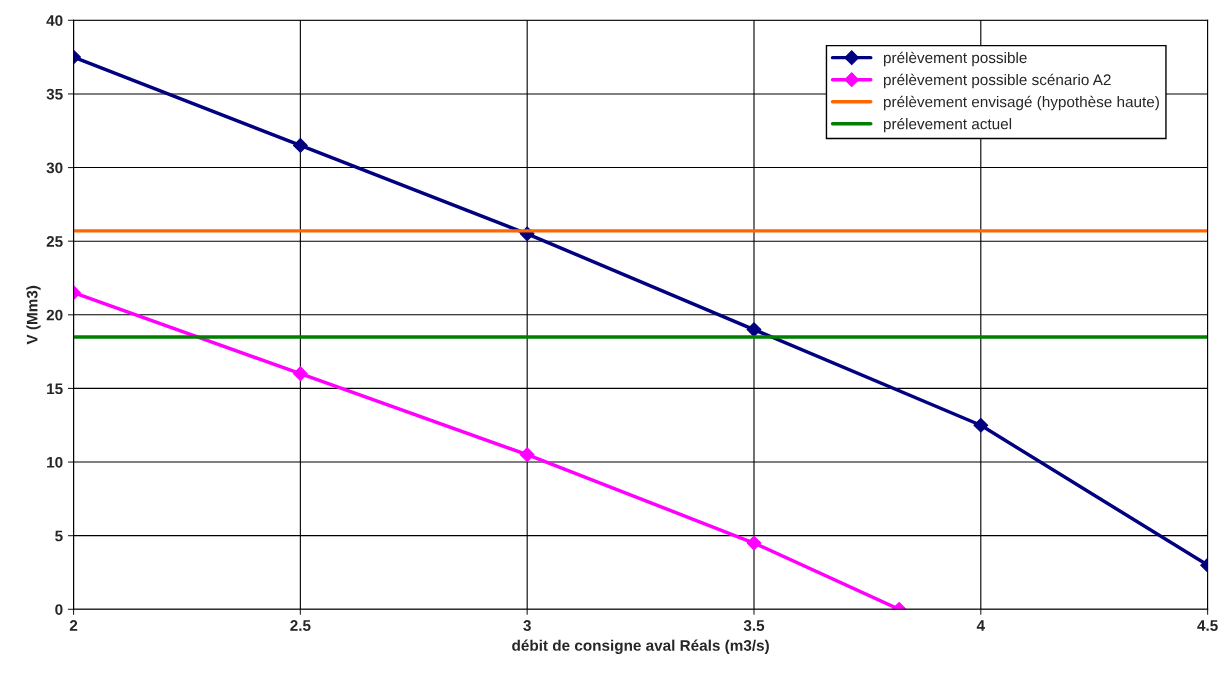  What do you see at coordinates (754, 625) in the screenshot?
I see `x-tick-label: 3.5` at bounding box center [754, 625].